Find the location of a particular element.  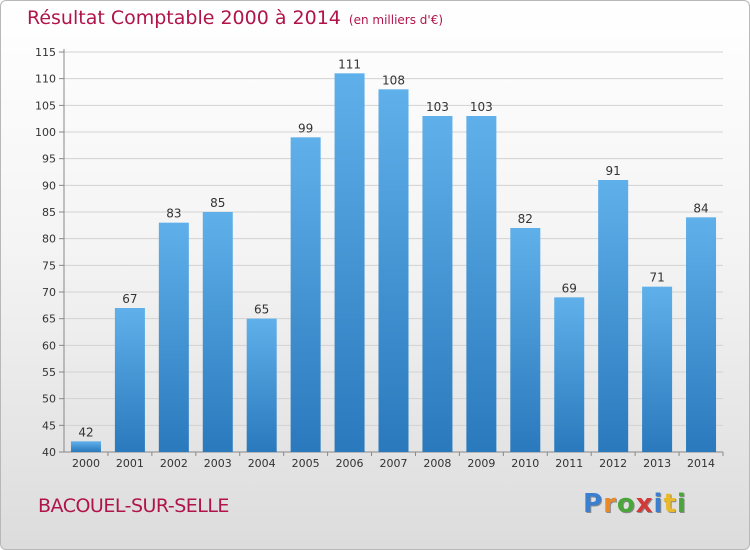

y-tick-label: 60 is located at coordinates (49, 345).